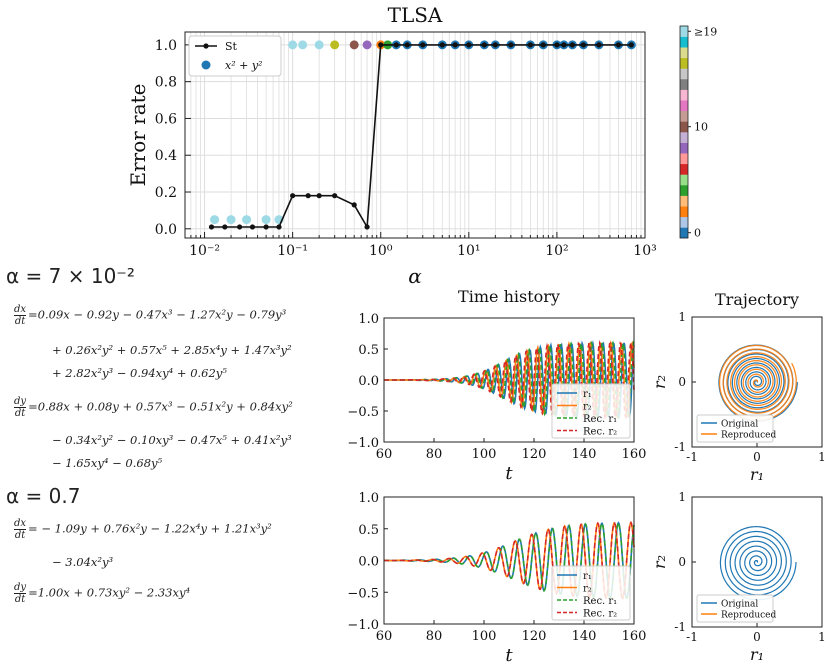 This screenshot has height=664, width=830. Describe the element at coordinates (822, 637) in the screenshot. I see `traj2-xtick-label: 1` at that location.